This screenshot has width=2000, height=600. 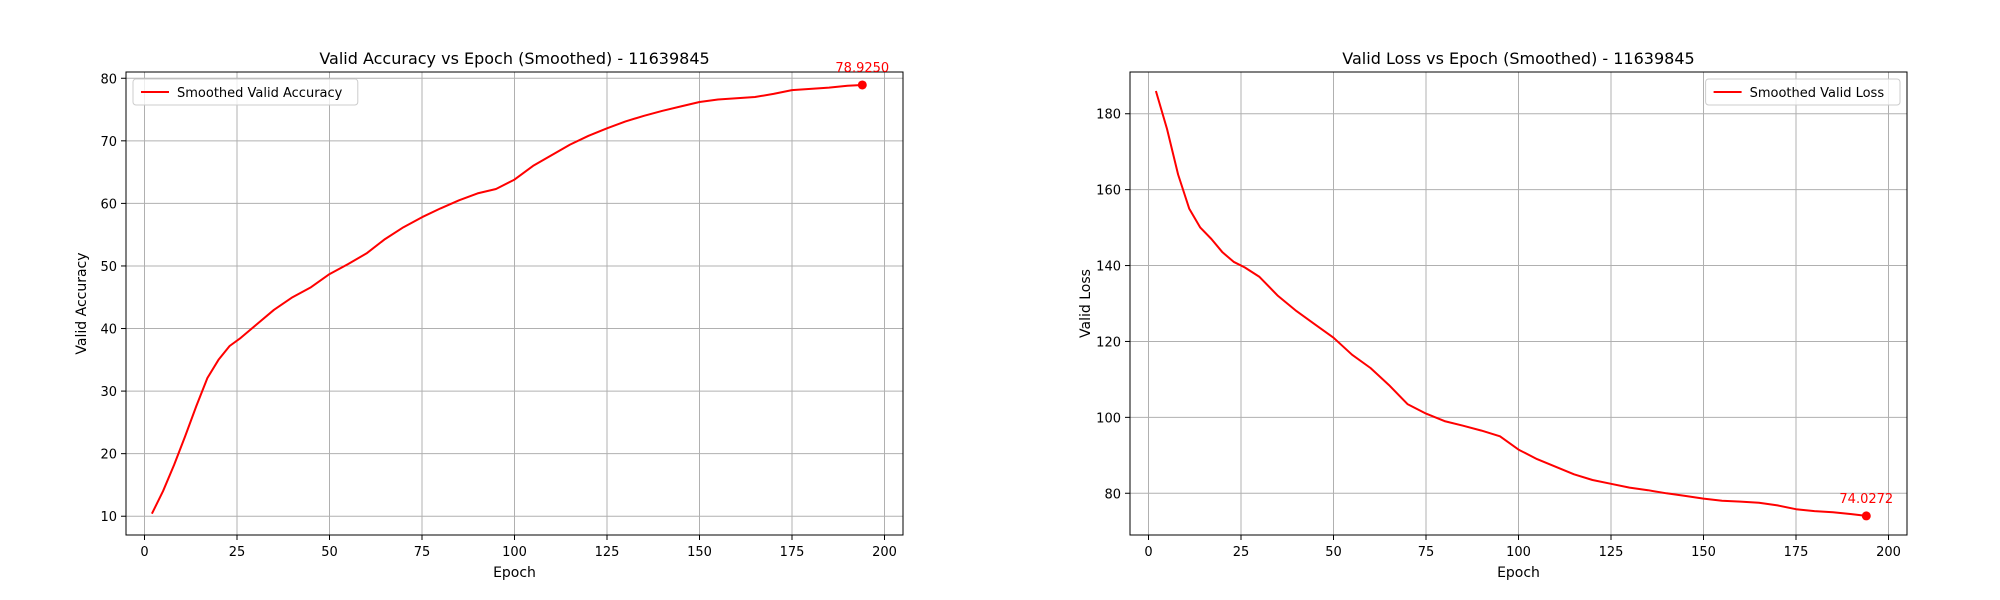 What do you see at coordinates (82, 303) in the screenshot?
I see `accuracy-y-axis-label: Valid Accuracy` at bounding box center [82, 303].